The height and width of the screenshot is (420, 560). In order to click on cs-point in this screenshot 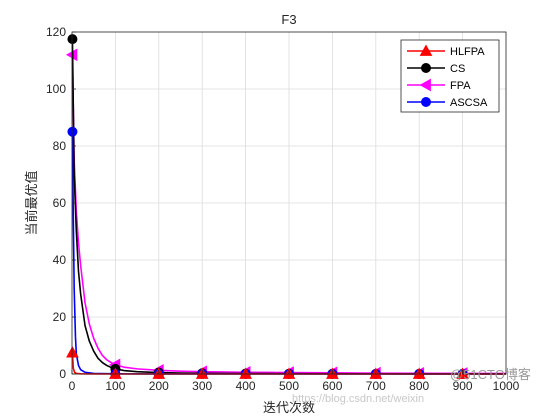, I will do `click(72, 39)`.